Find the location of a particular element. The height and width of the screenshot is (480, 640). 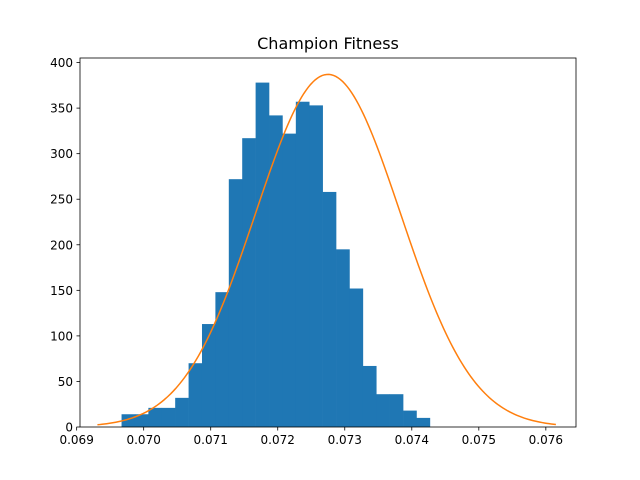

x-tick-label: 0.073 is located at coordinates (345, 440).